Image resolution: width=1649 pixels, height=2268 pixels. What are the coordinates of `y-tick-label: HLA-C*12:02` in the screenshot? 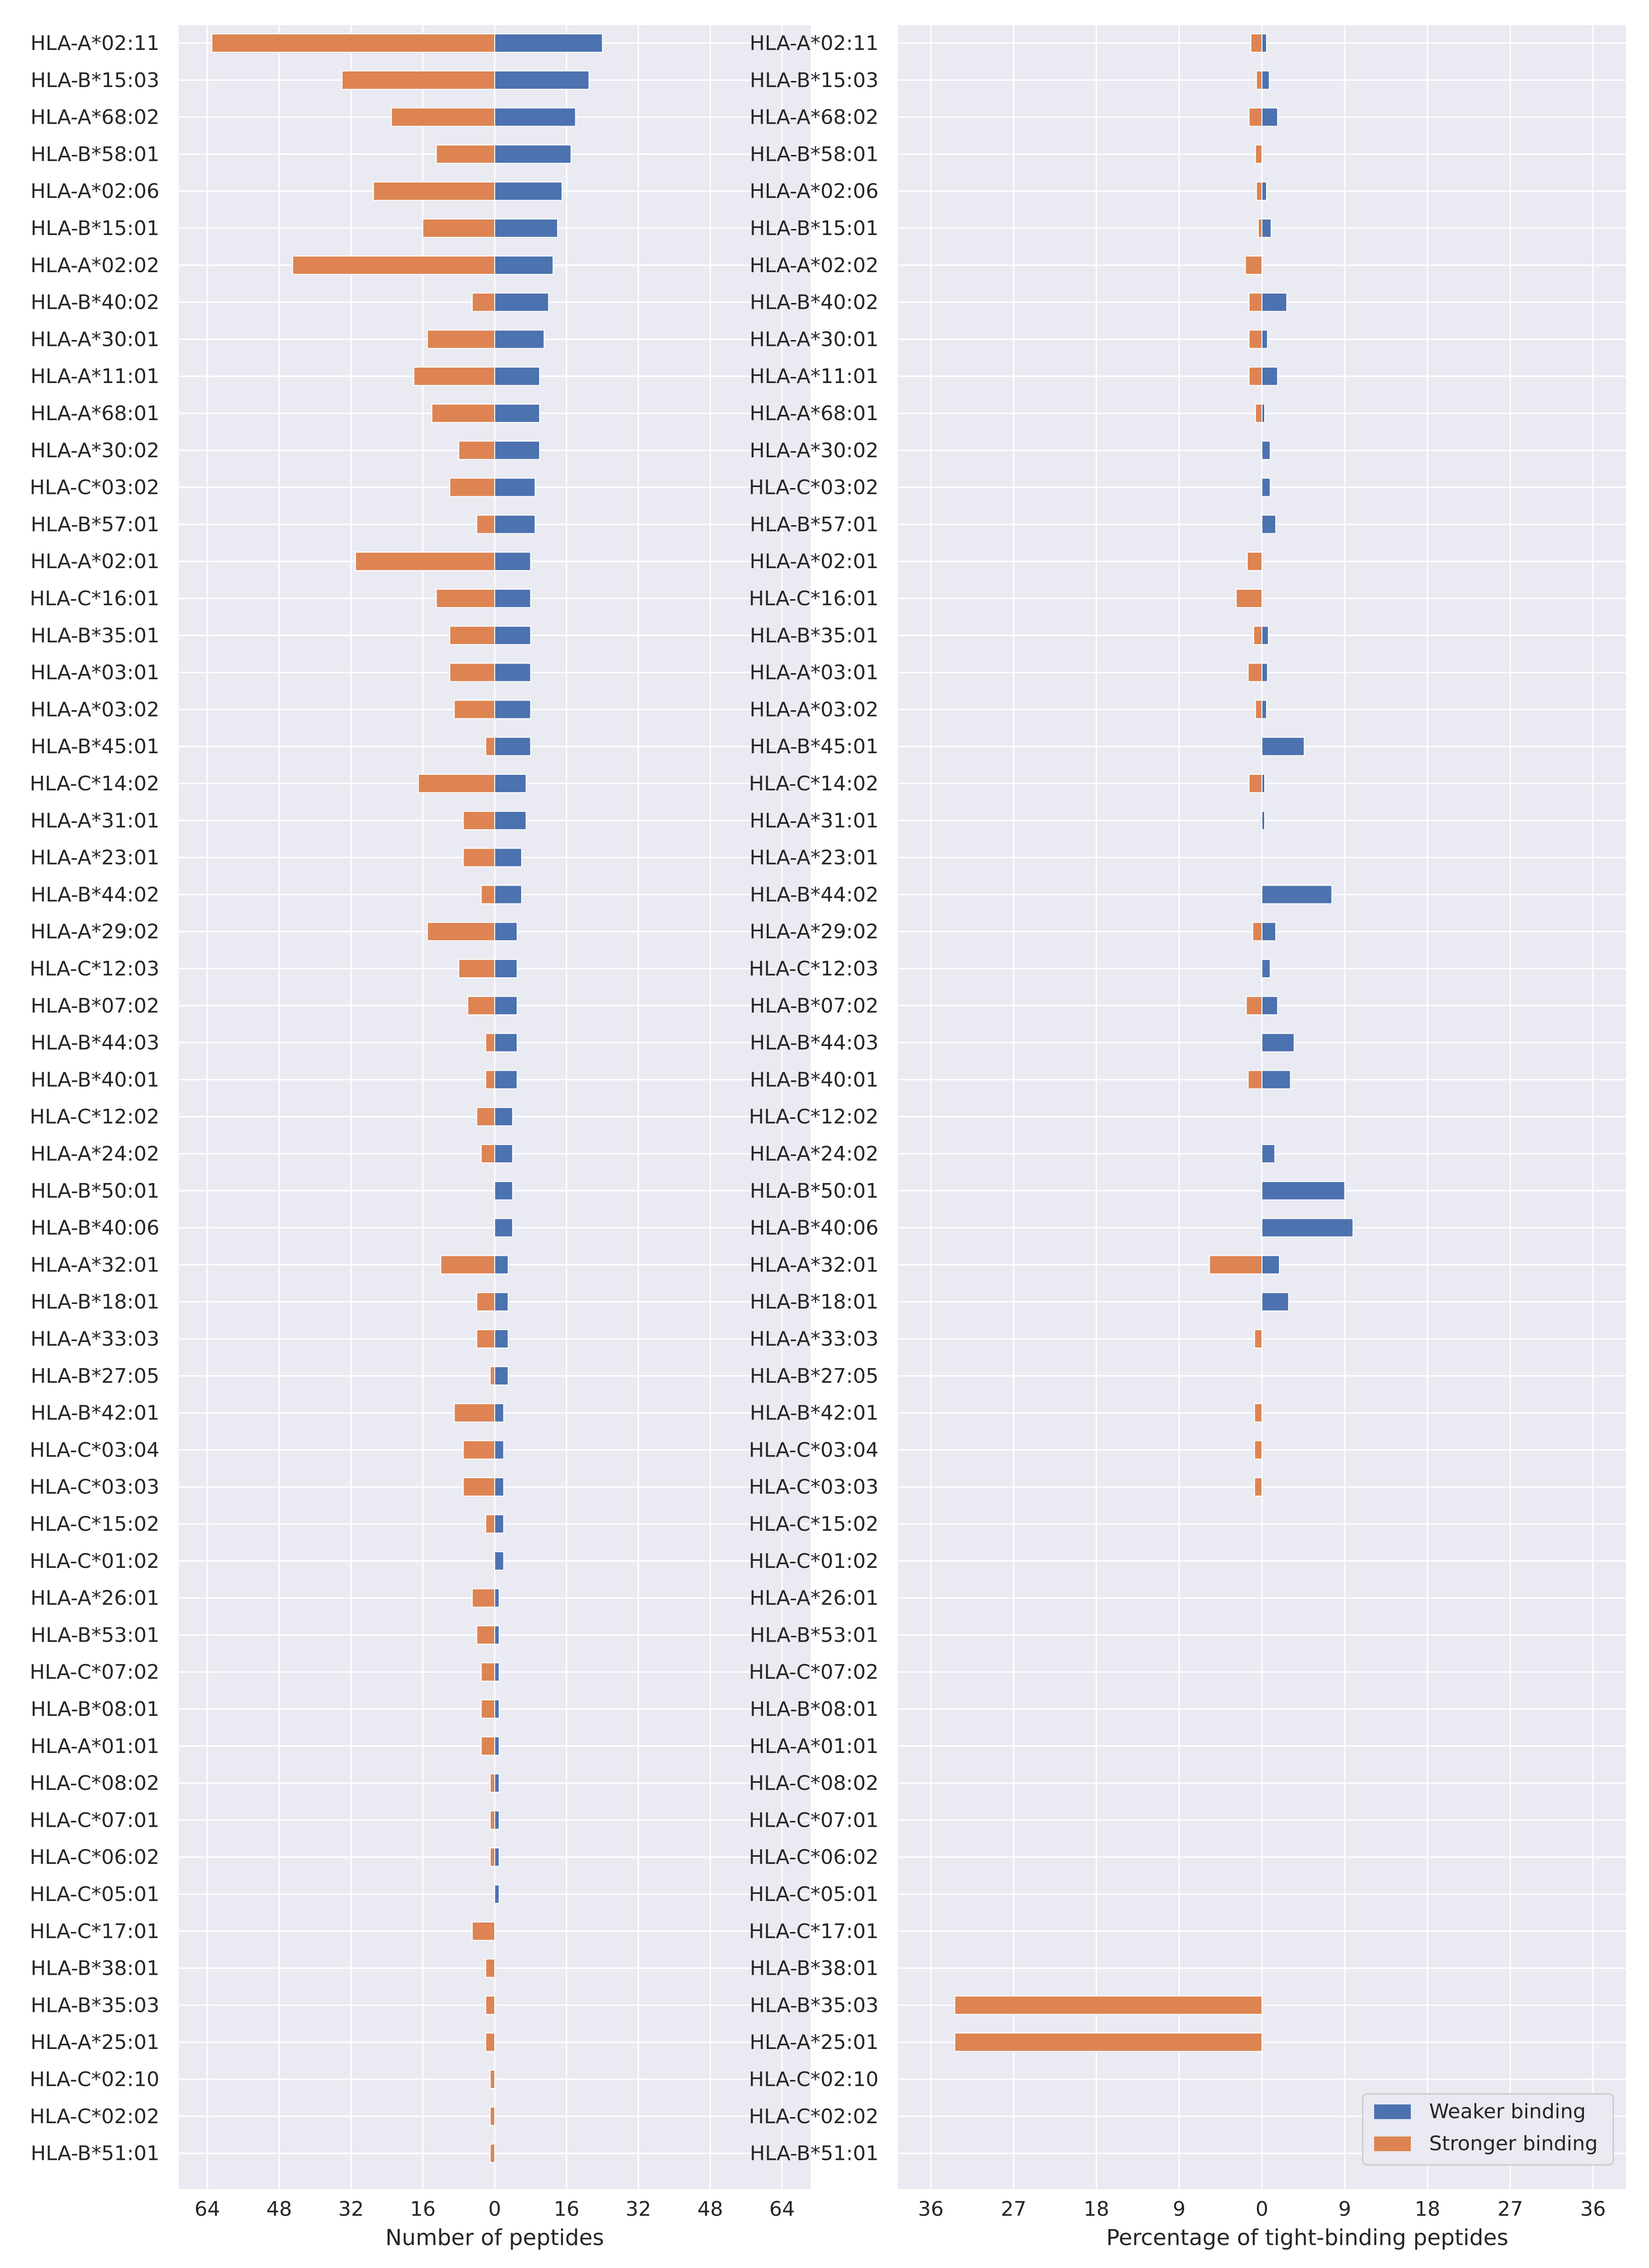 It's located at (814, 1117).